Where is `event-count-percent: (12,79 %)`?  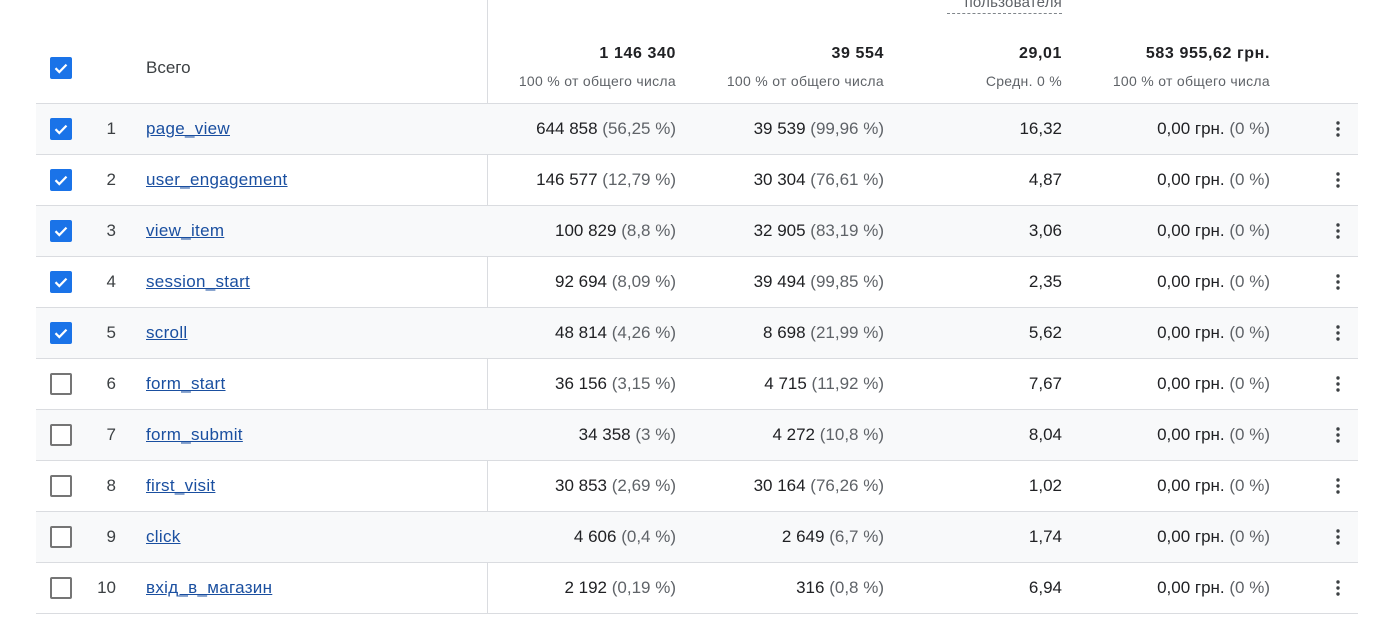 event-count-percent: (12,79 %) is located at coordinates (639, 179).